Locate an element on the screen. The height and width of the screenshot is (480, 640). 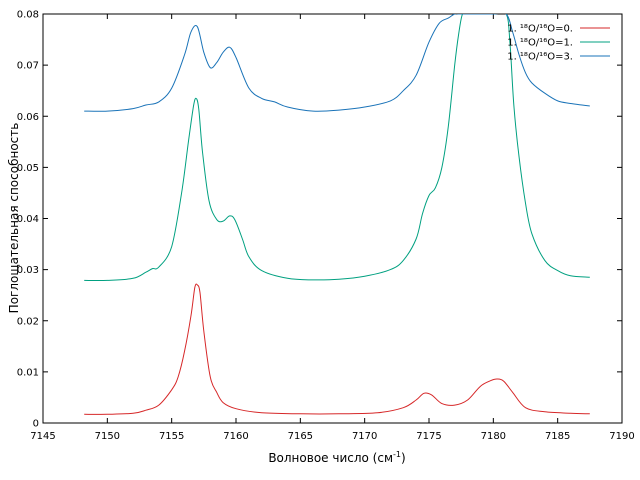
y-tick-label: 0.03 is located at coordinates (28, 270).